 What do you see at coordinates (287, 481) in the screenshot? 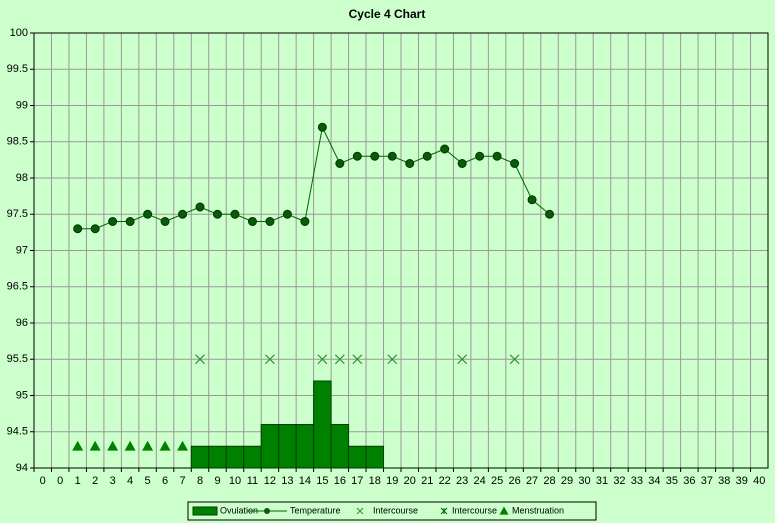
I see `x-tick-label: 13` at bounding box center [287, 481].